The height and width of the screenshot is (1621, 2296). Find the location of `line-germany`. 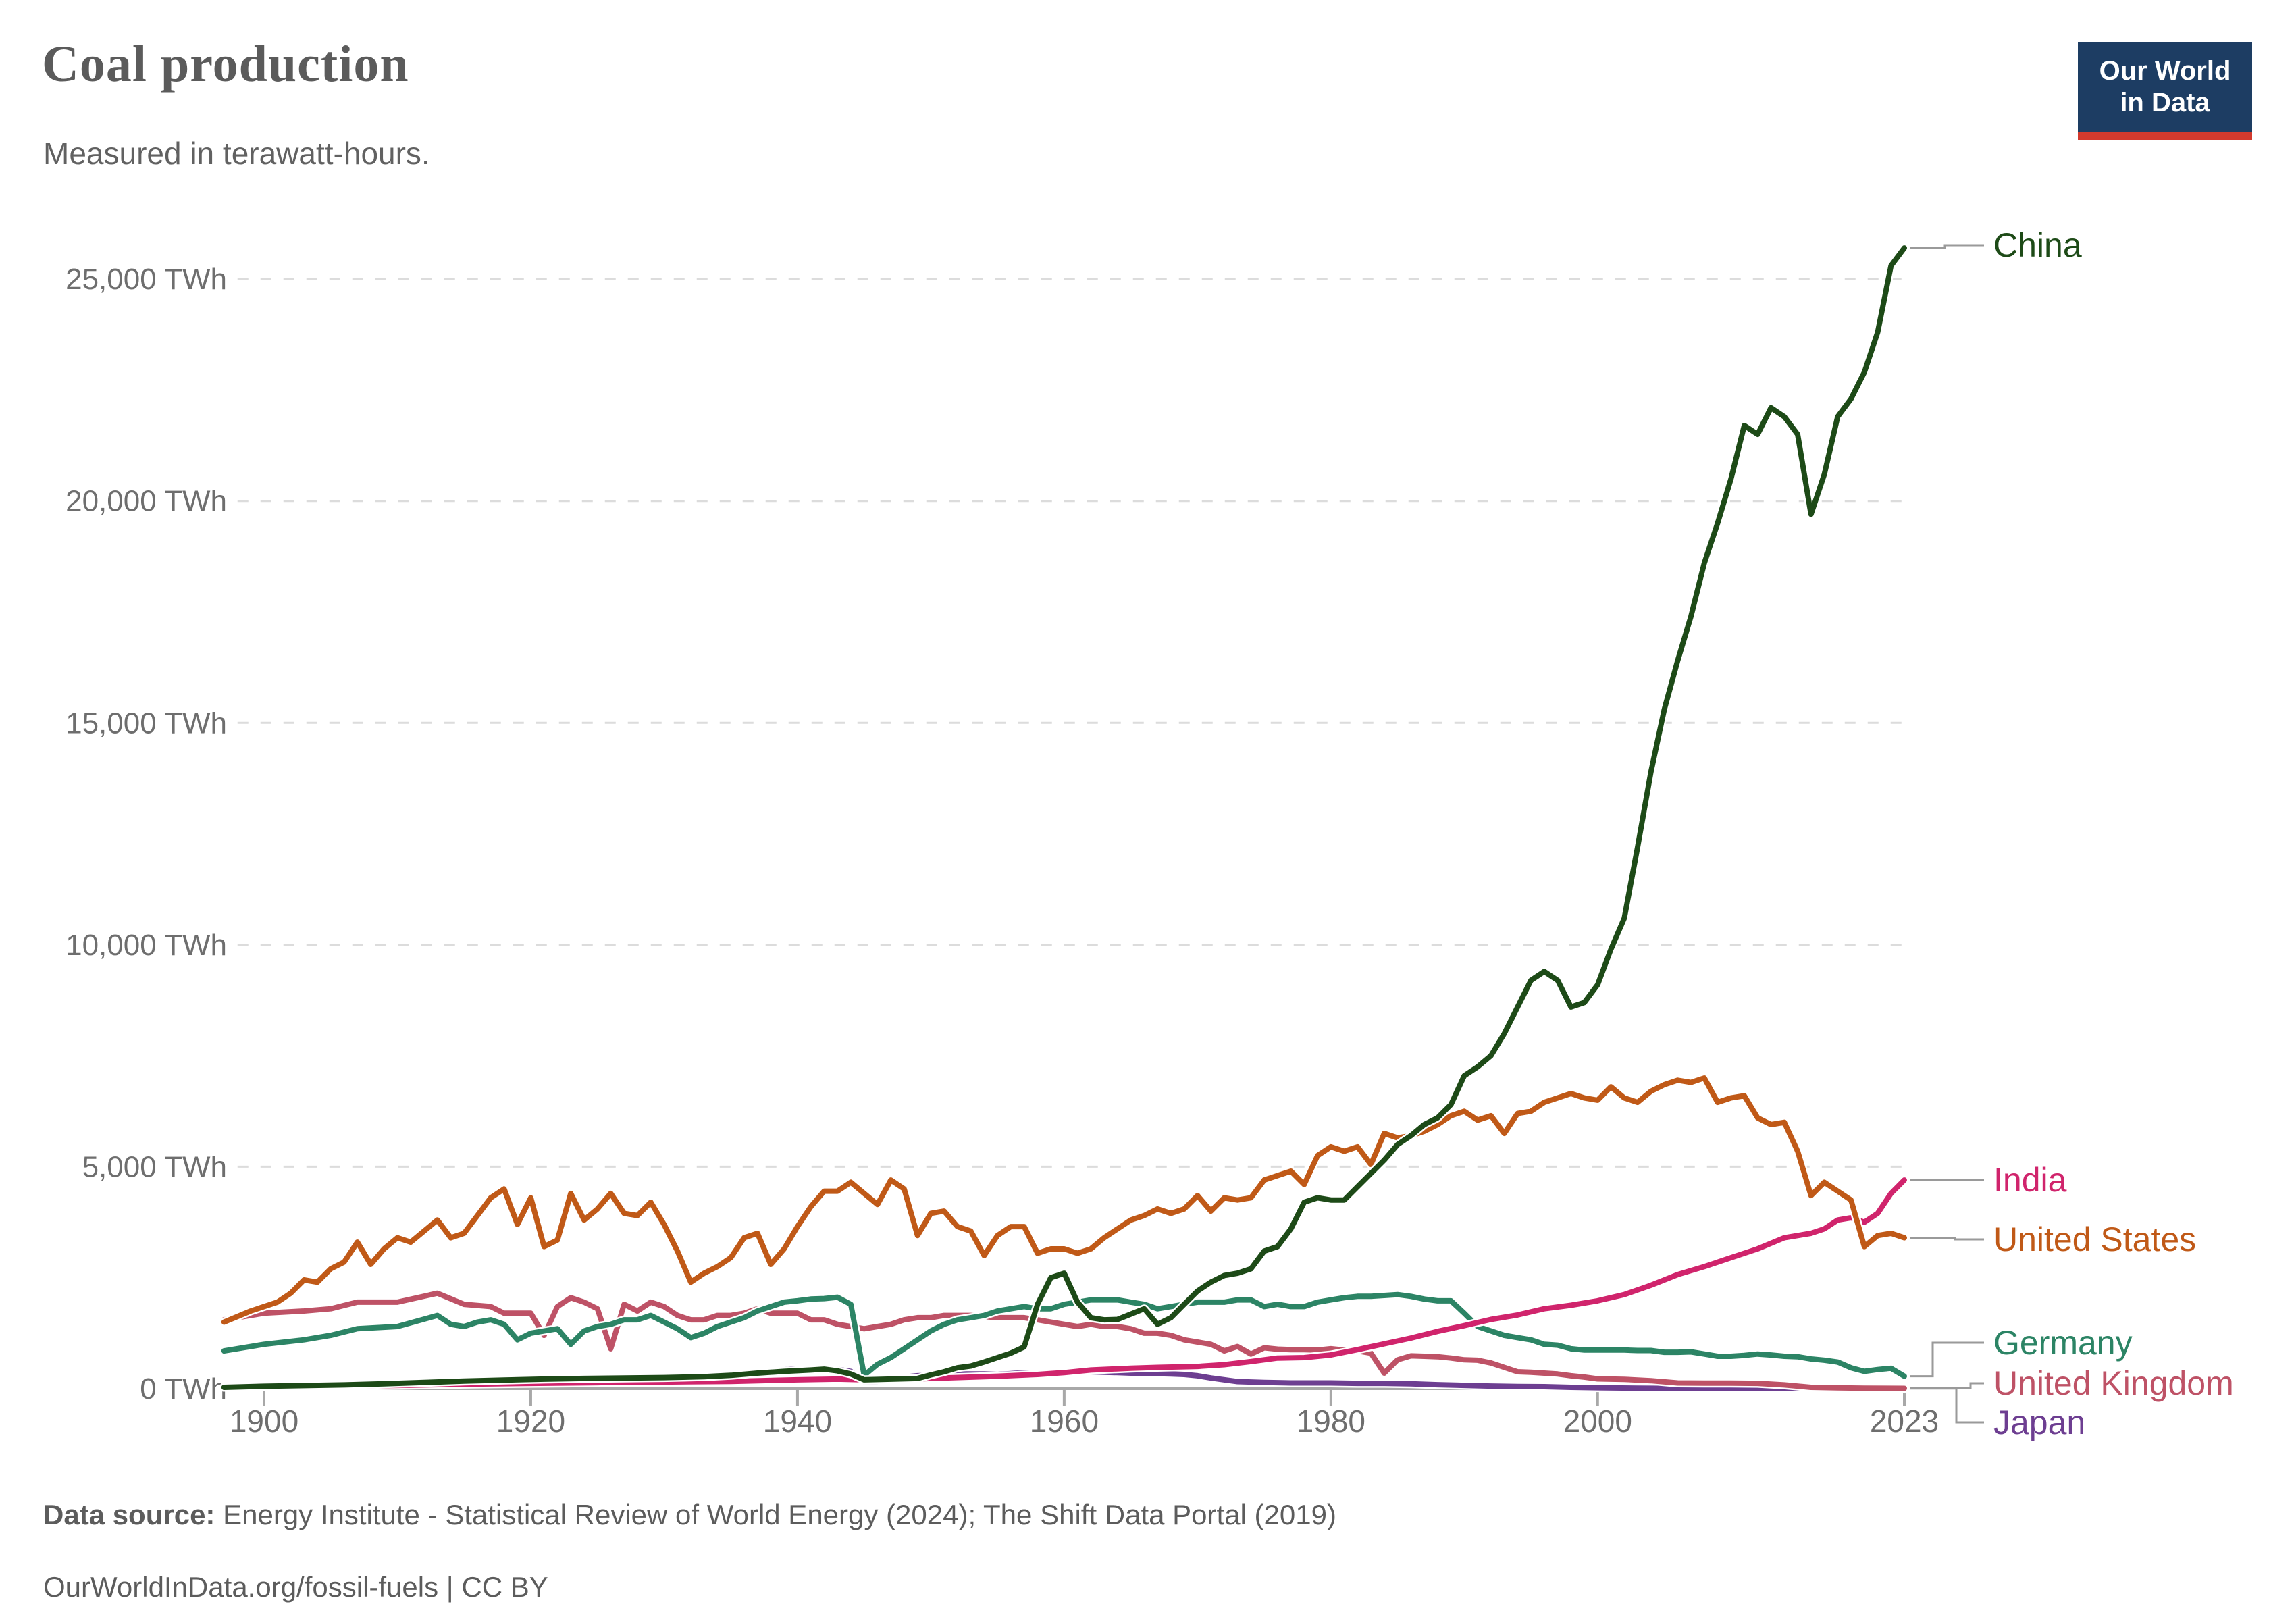

line-germany is located at coordinates (1064, 1335).